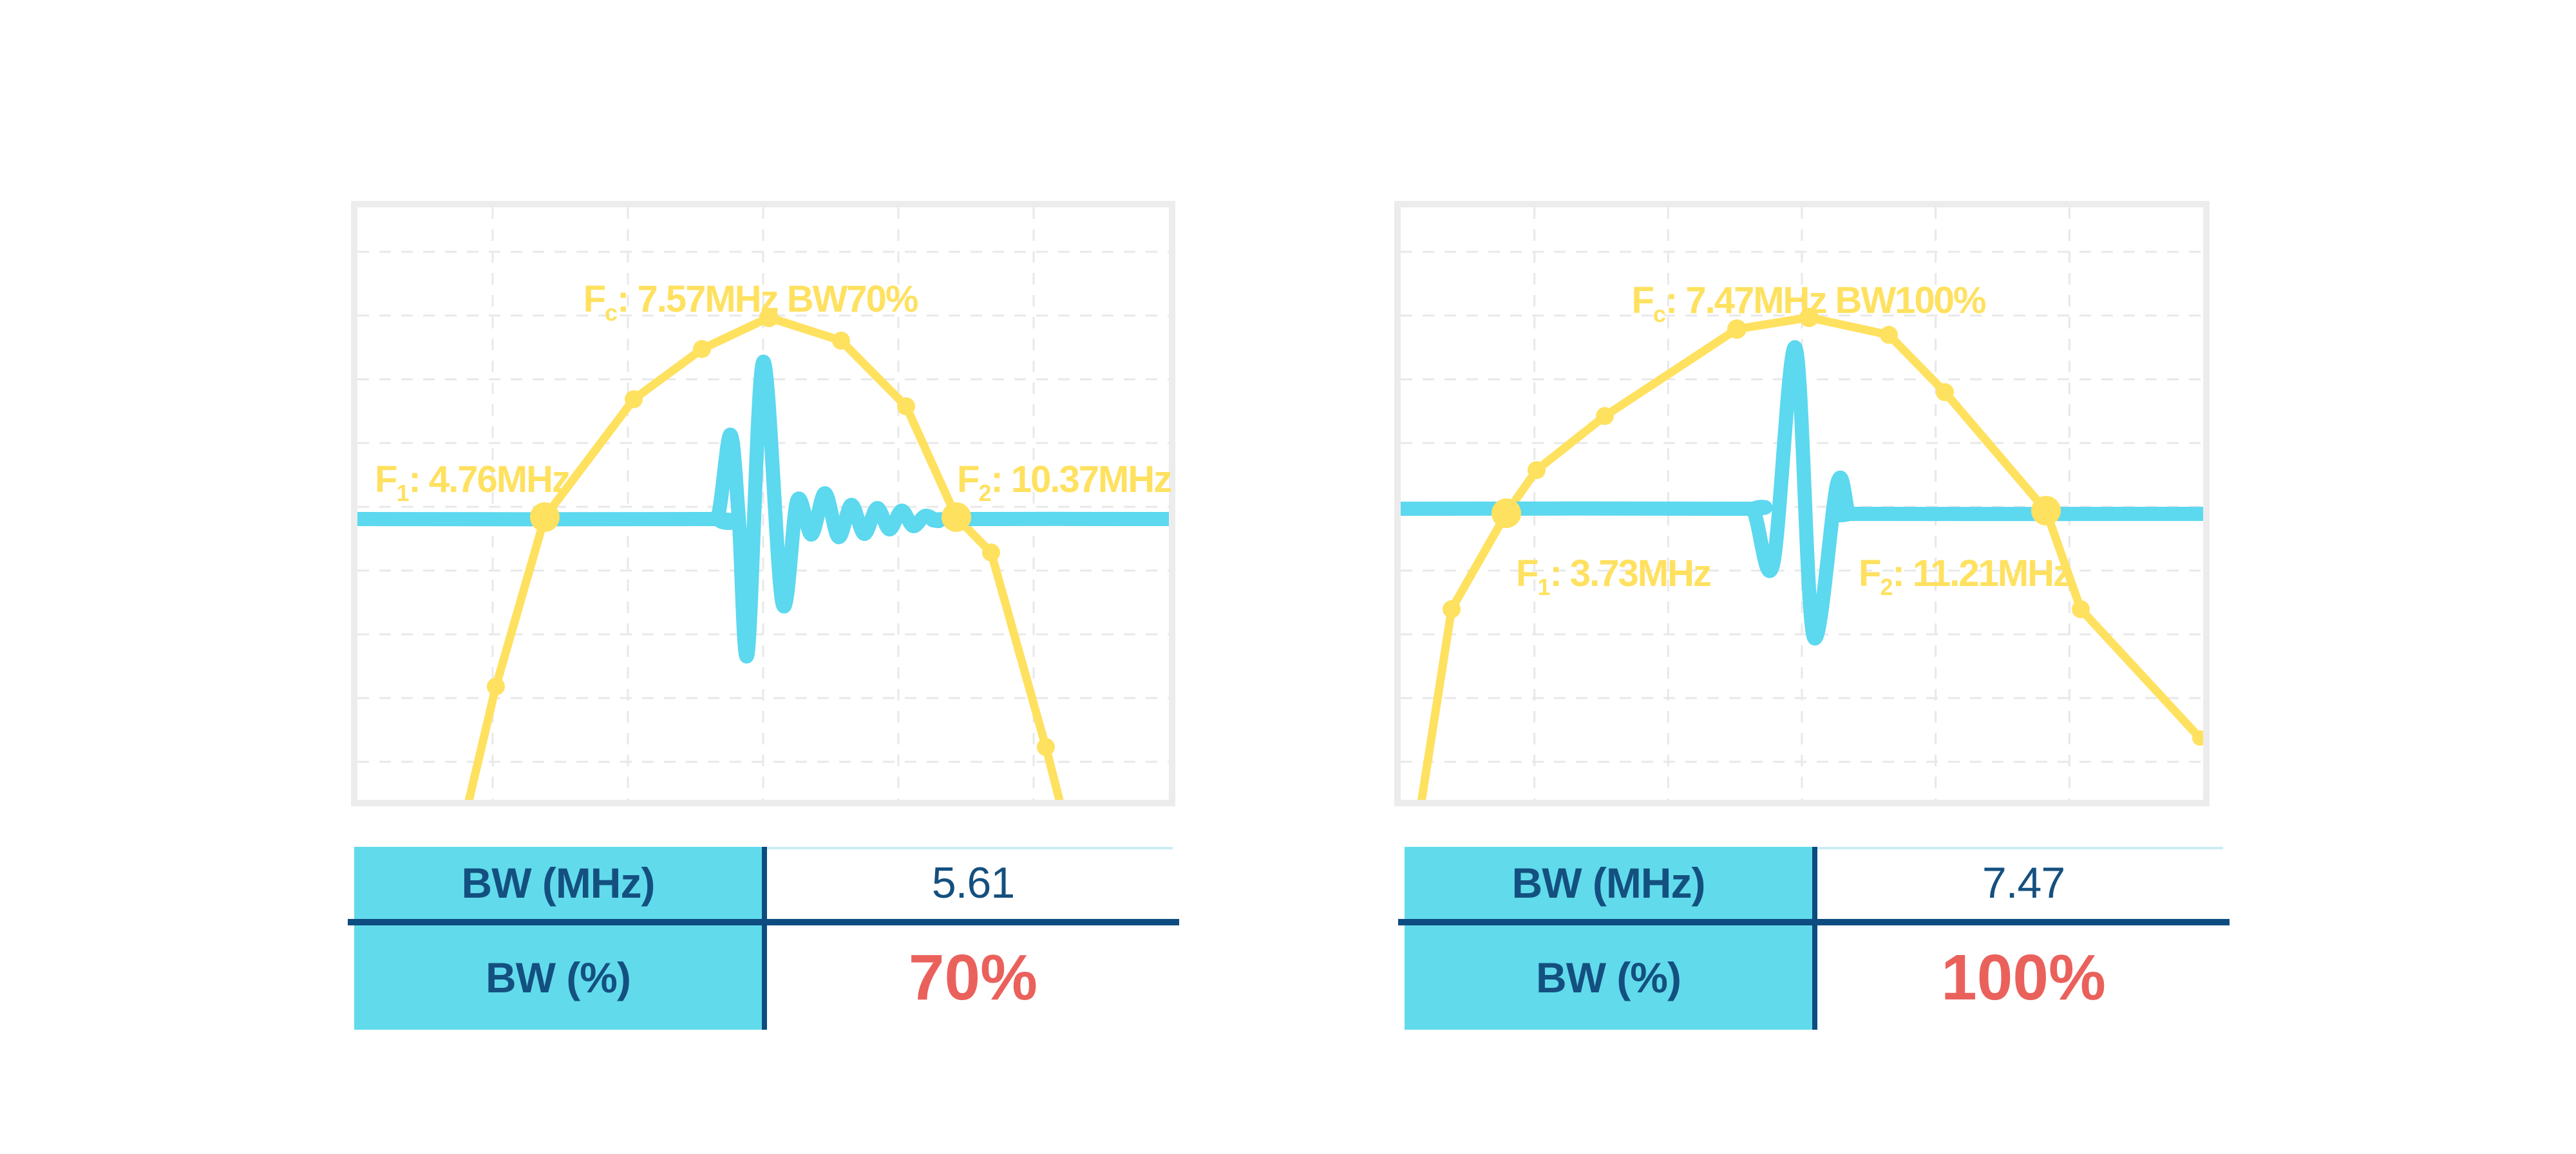 This screenshot has height=1154, width=2576. I want to click on fc-label-text: : 7.57MHz BW70%, so click(767, 299).